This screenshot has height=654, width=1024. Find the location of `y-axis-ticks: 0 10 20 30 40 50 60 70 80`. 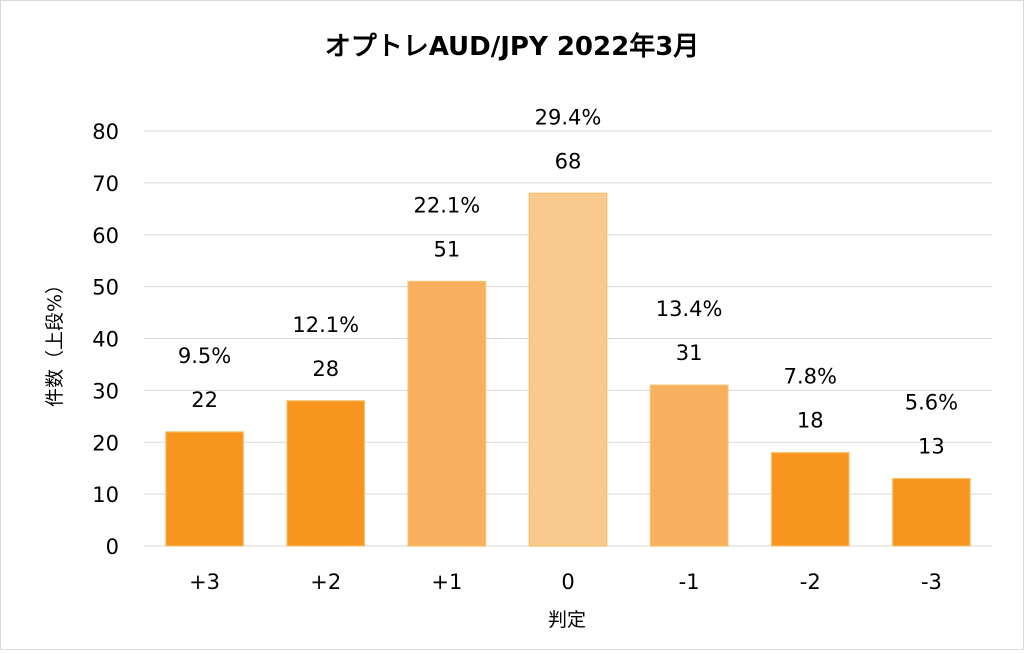

y-axis-ticks: 0 10 20 30 40 50 60 70 80 is located at coordinates (105, 339).